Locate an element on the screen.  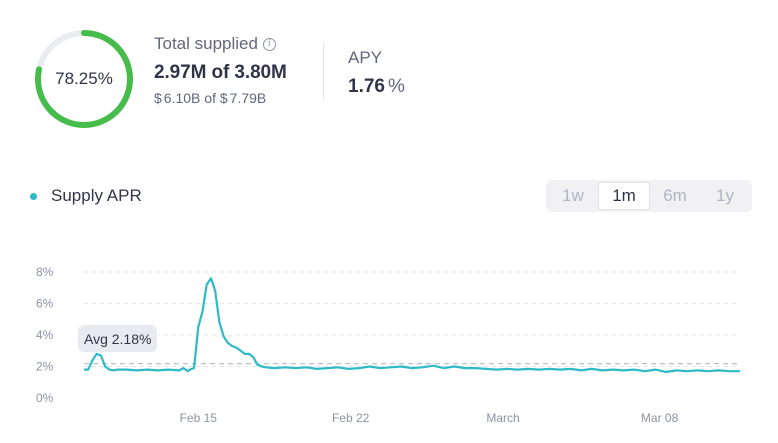
stat-divider is located at coordinates (323, 71).